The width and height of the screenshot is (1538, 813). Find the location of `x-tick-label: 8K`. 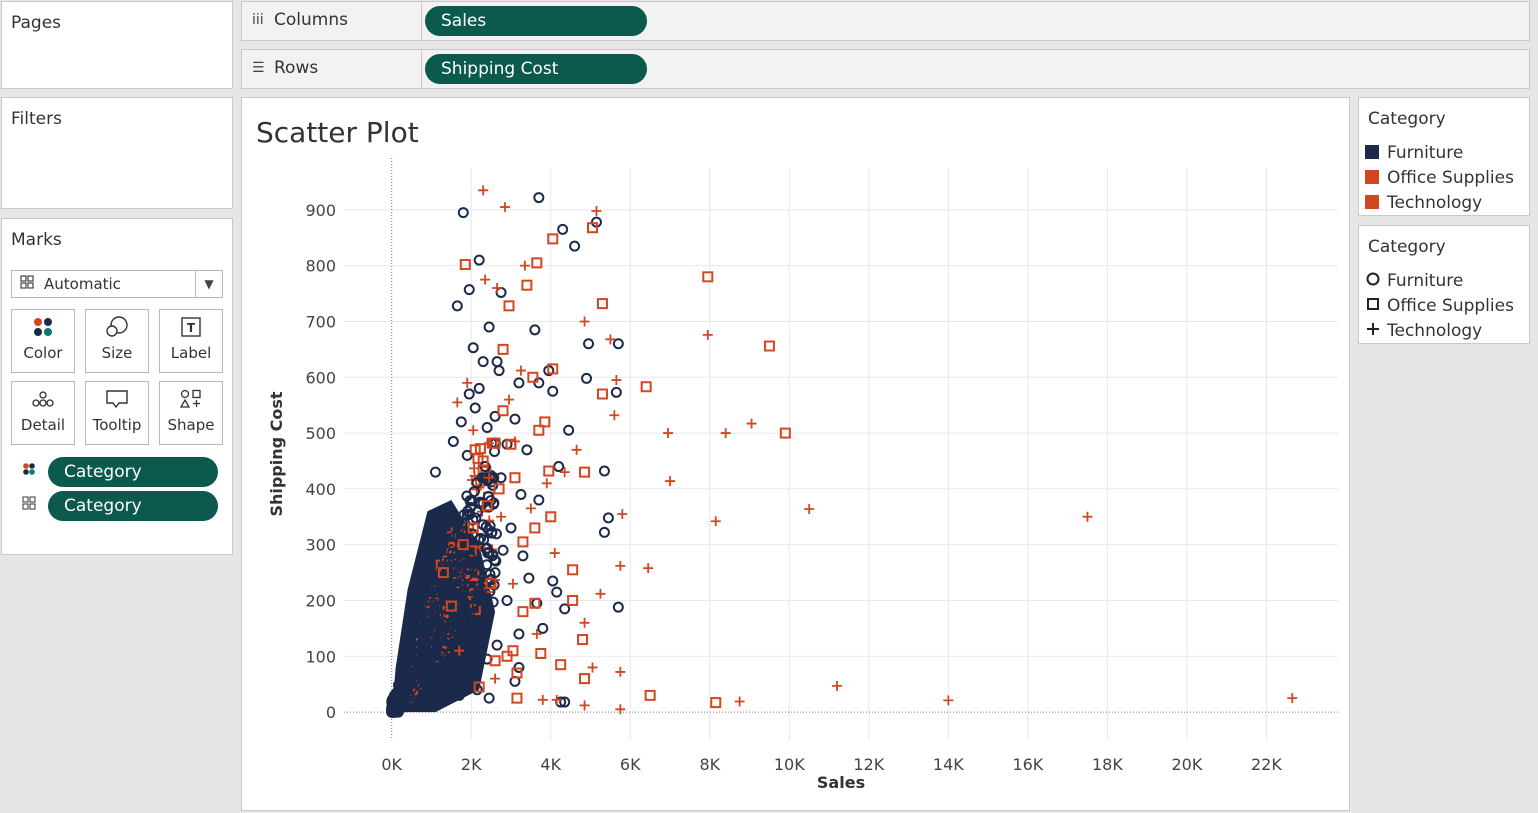

x-tick-label: 8K is located at coordinates (709, 764).